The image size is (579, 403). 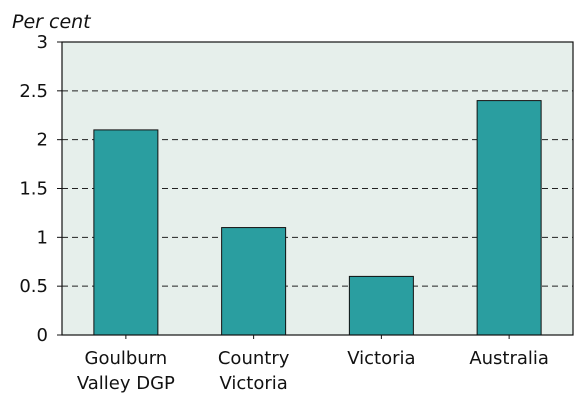 What do you see at coordinates (42, 237) in the screenshot?
I see `y-tick-label: 1` at bounding box center [42, 237].